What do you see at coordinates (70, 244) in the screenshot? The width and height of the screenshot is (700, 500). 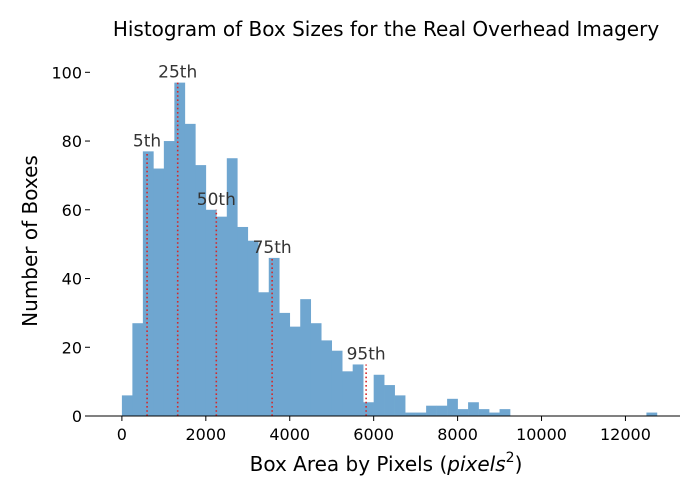 I see `y-axis: 0 20 40 60 80 100` at bounding box center [70, 244].